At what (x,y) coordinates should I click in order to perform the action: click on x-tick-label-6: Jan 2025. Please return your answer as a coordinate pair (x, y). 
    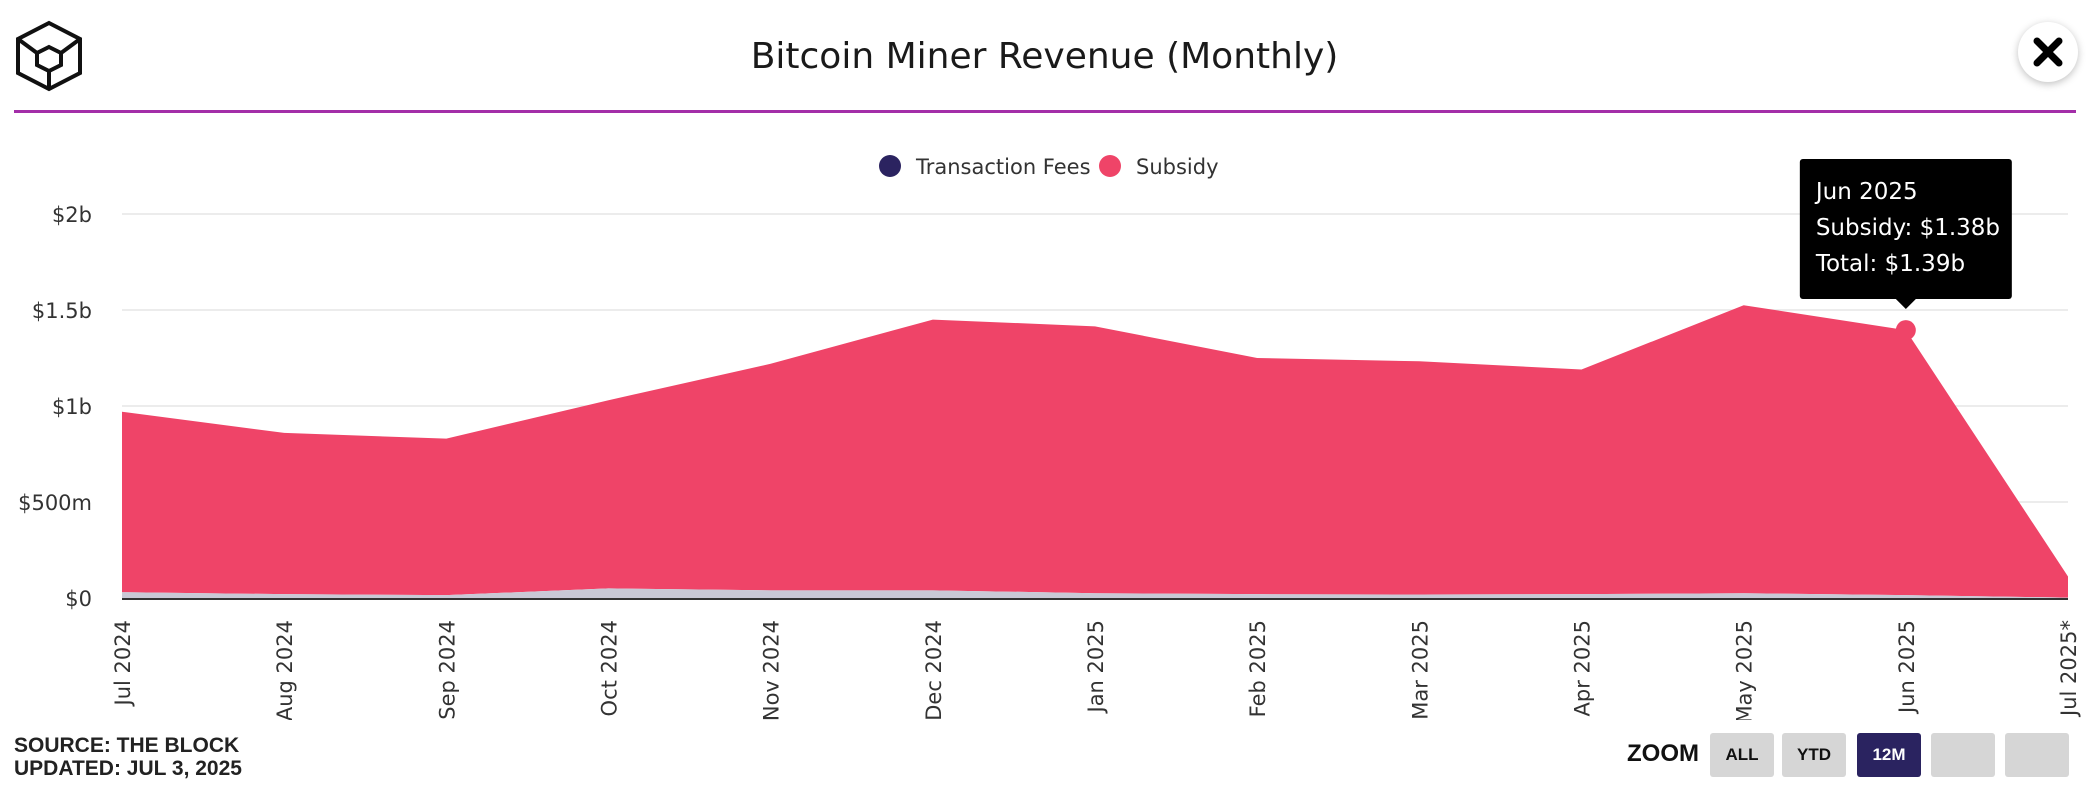
    Looking at the image, I should click on (1096, 667).